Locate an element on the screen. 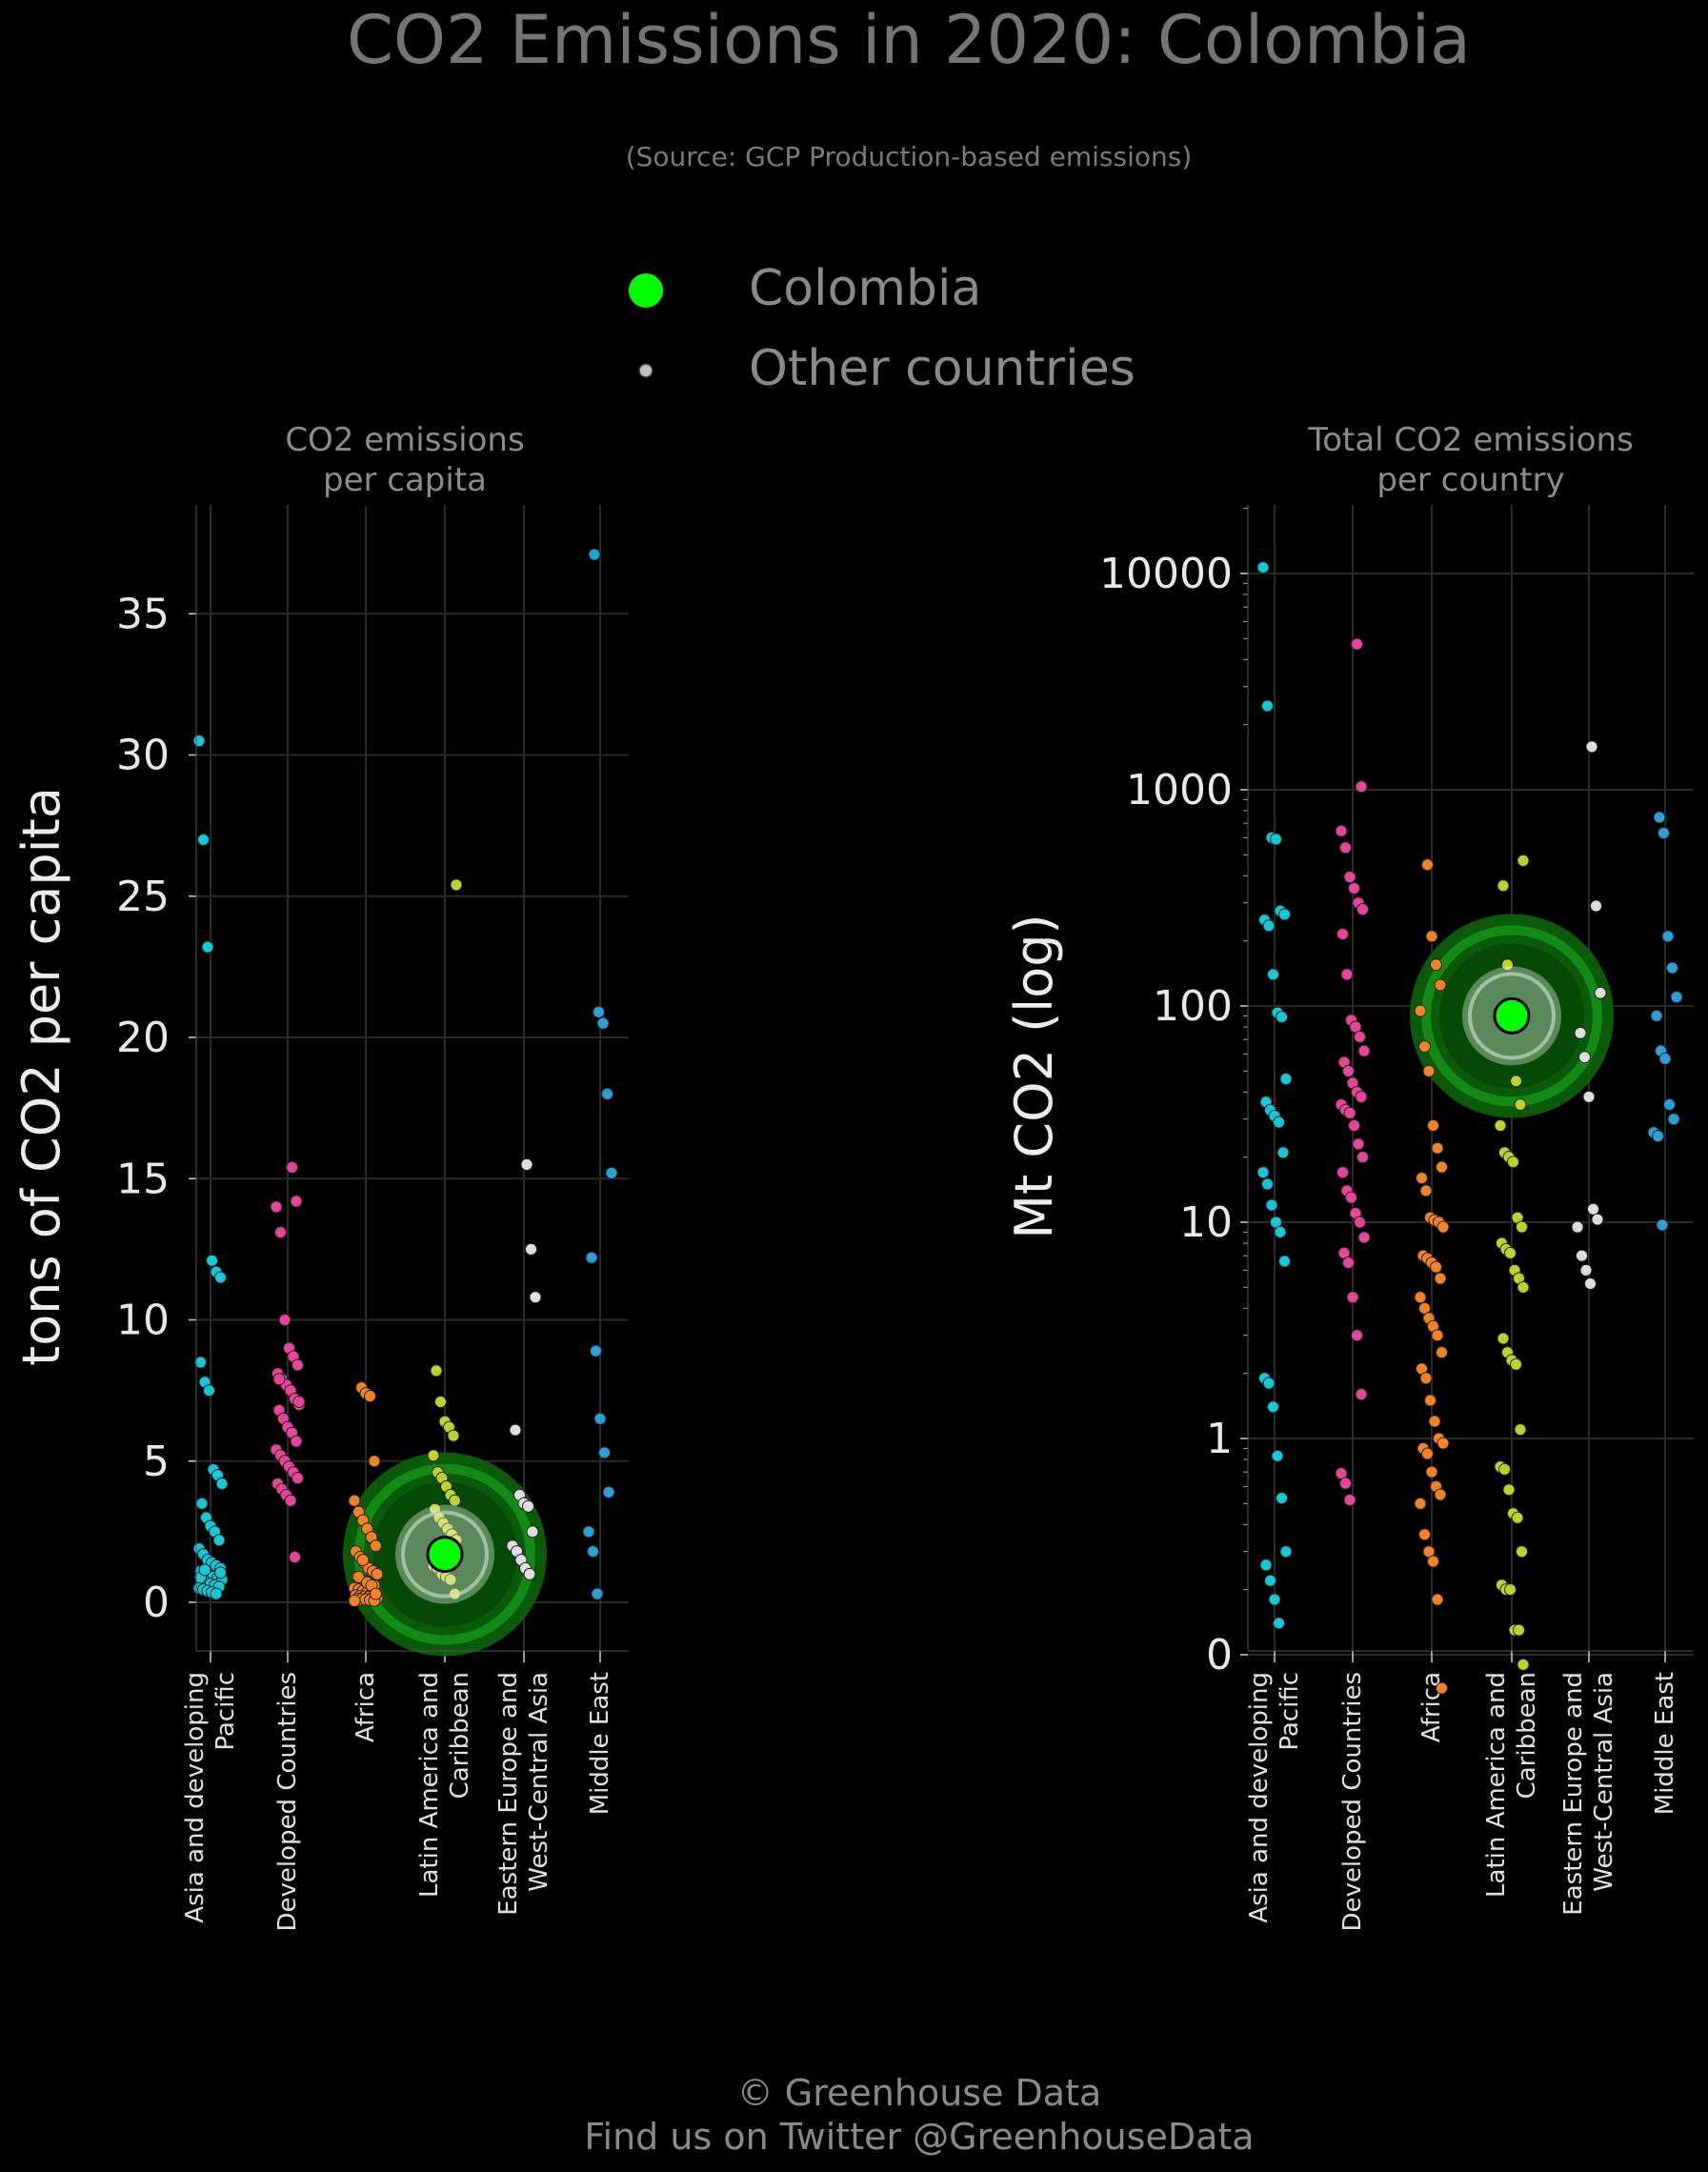 This screenshot has width=1708, height=2172. legend-label-other: Other countries is located at coordinates (942, 368).